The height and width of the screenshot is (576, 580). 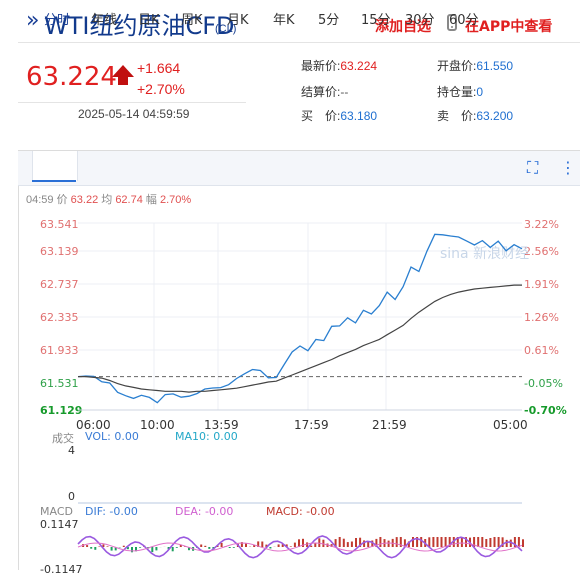 What do you see at coordinates (56, 511) in the screenshot?
I see `macd-label: MACD` at bounding box center [56, 511].